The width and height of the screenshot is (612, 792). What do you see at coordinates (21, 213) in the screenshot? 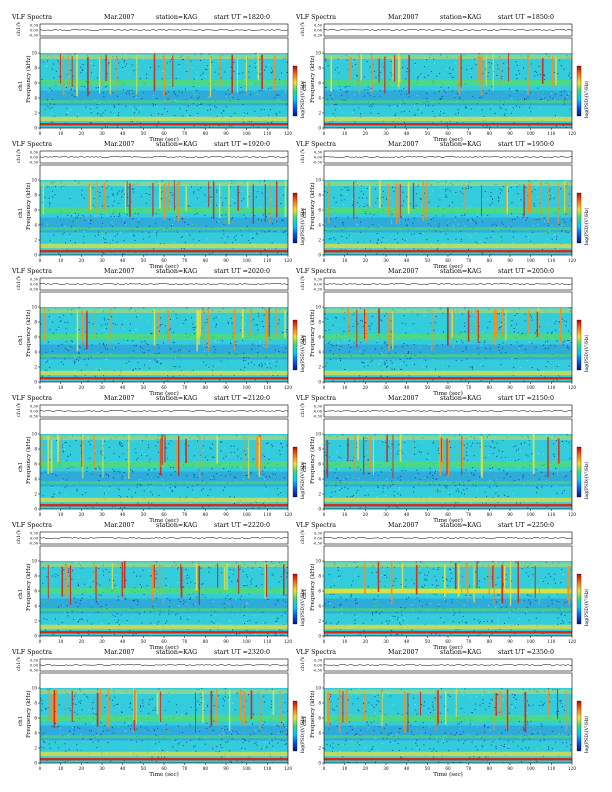
I see `channel-label: ch1` at bounding box center [21, 213].